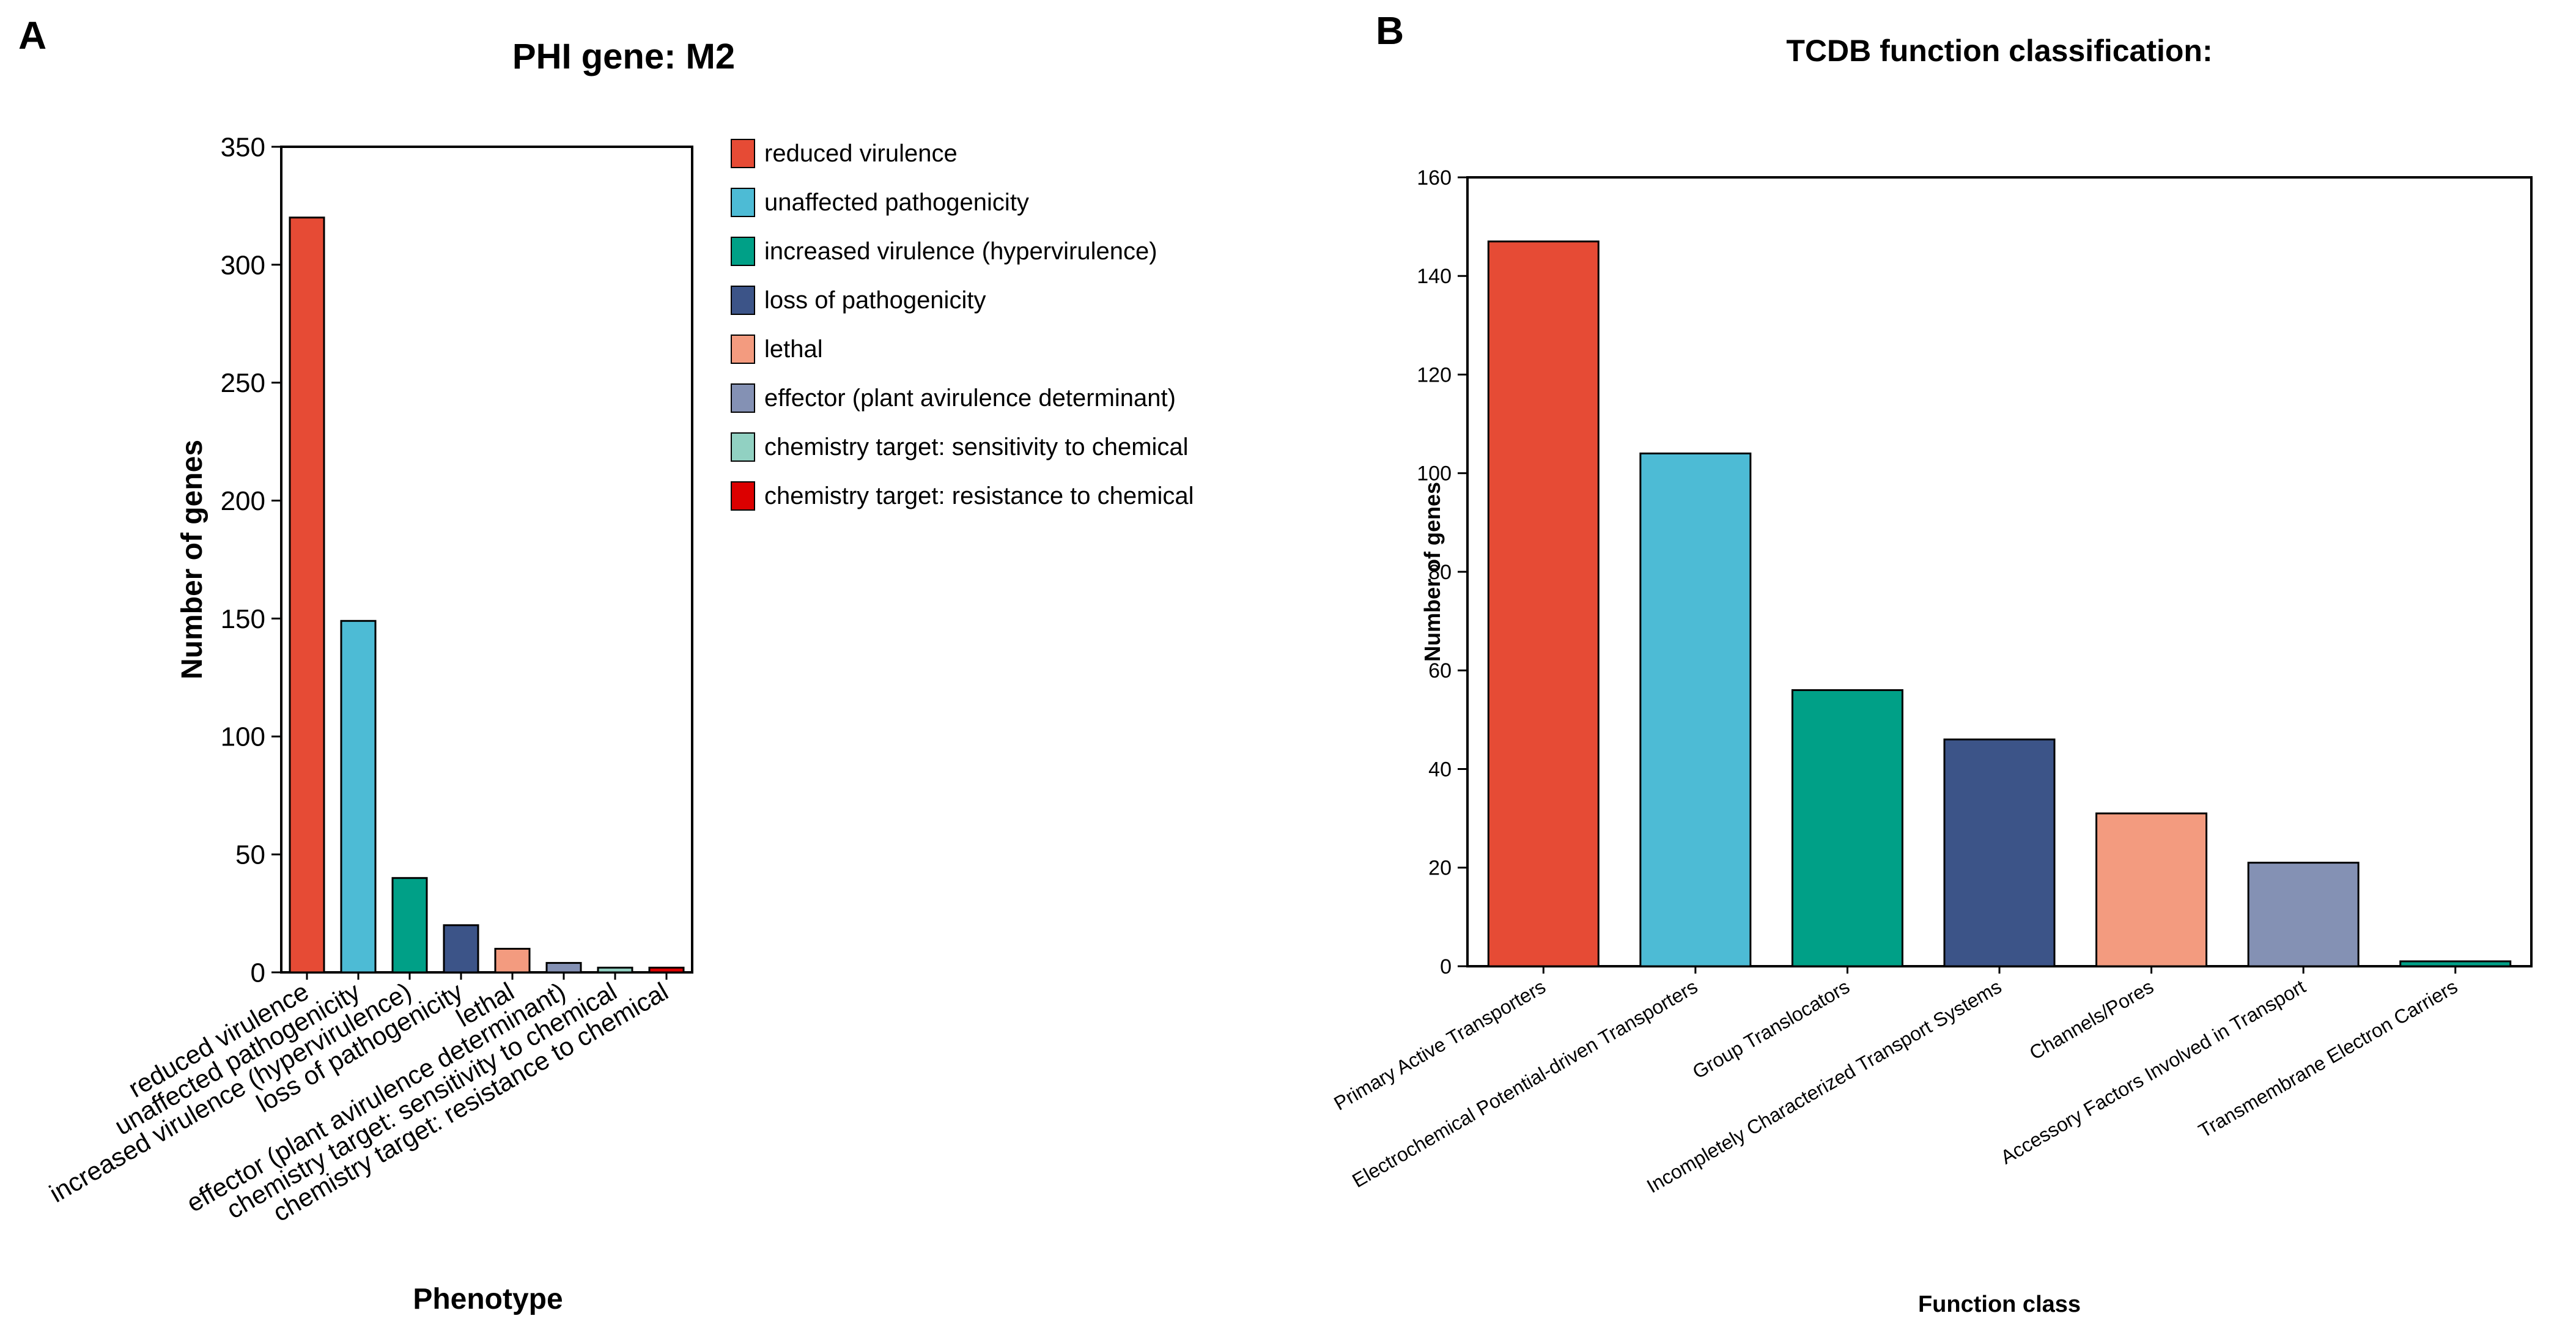 This screenshot has height=1324, width=2576. What do you see at coordinates (793, 349) in the screenshot?
I see `chart-a-legend-label: lethal` at bounding box center [793, 349].